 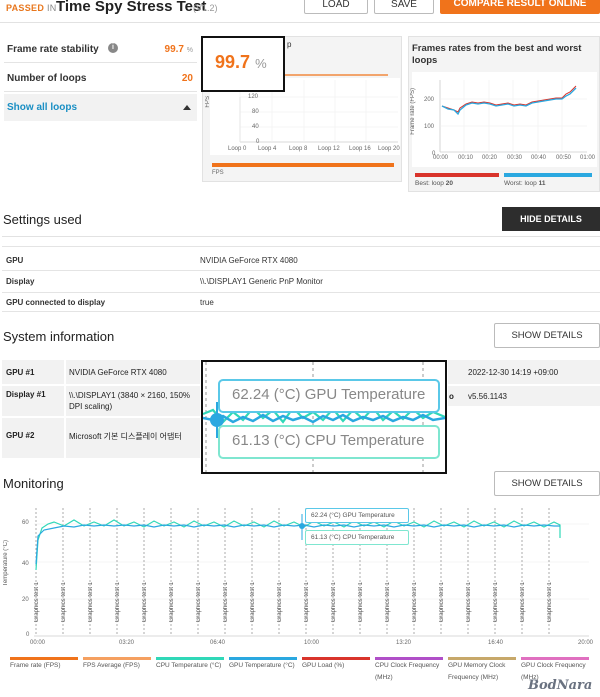 I want to click on page-title: Time Spy Stress Test, so click(x=131, y=7).